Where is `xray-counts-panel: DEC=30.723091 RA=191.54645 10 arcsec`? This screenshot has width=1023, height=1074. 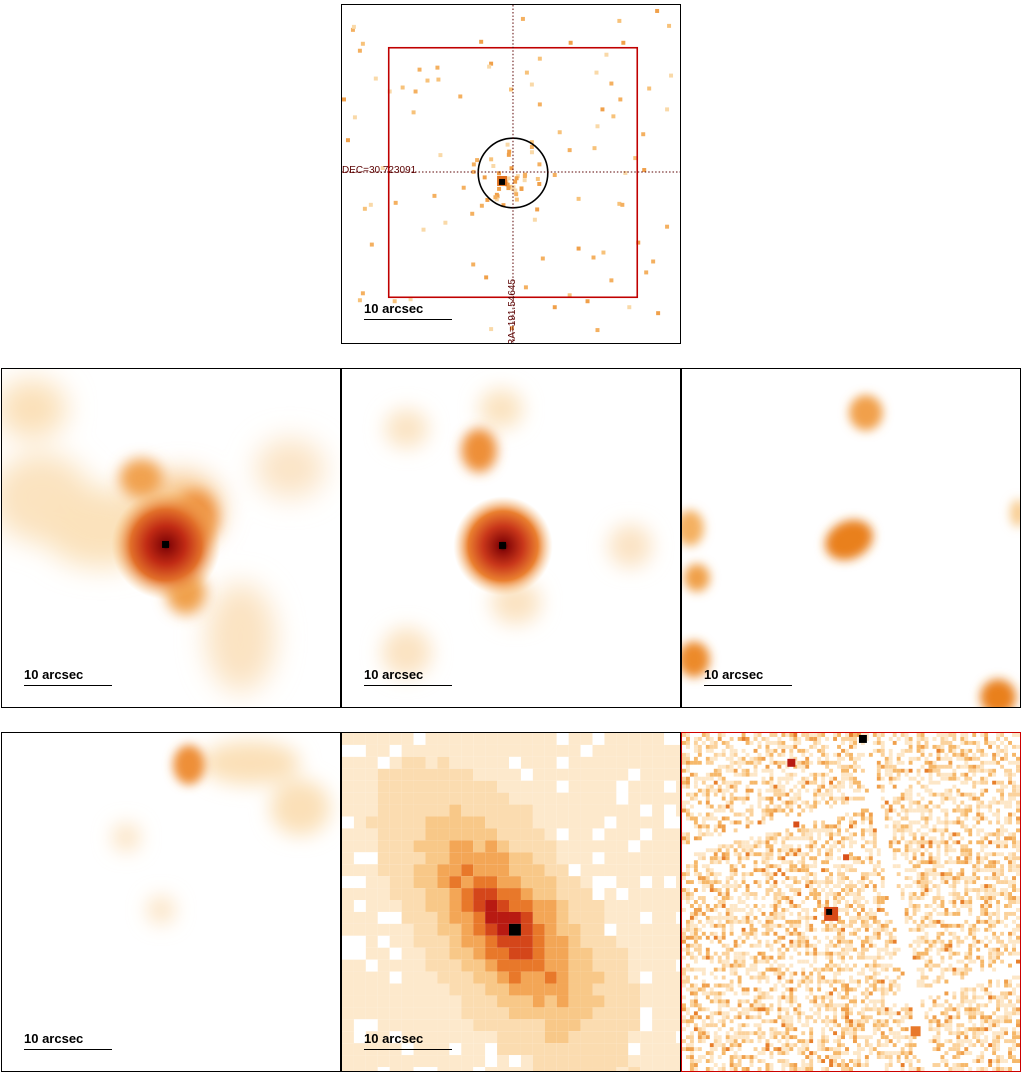 xray-counts-panel: DEC=30.723091 RA=191.54645 10 arcsec is located at coordinates (511, 174).